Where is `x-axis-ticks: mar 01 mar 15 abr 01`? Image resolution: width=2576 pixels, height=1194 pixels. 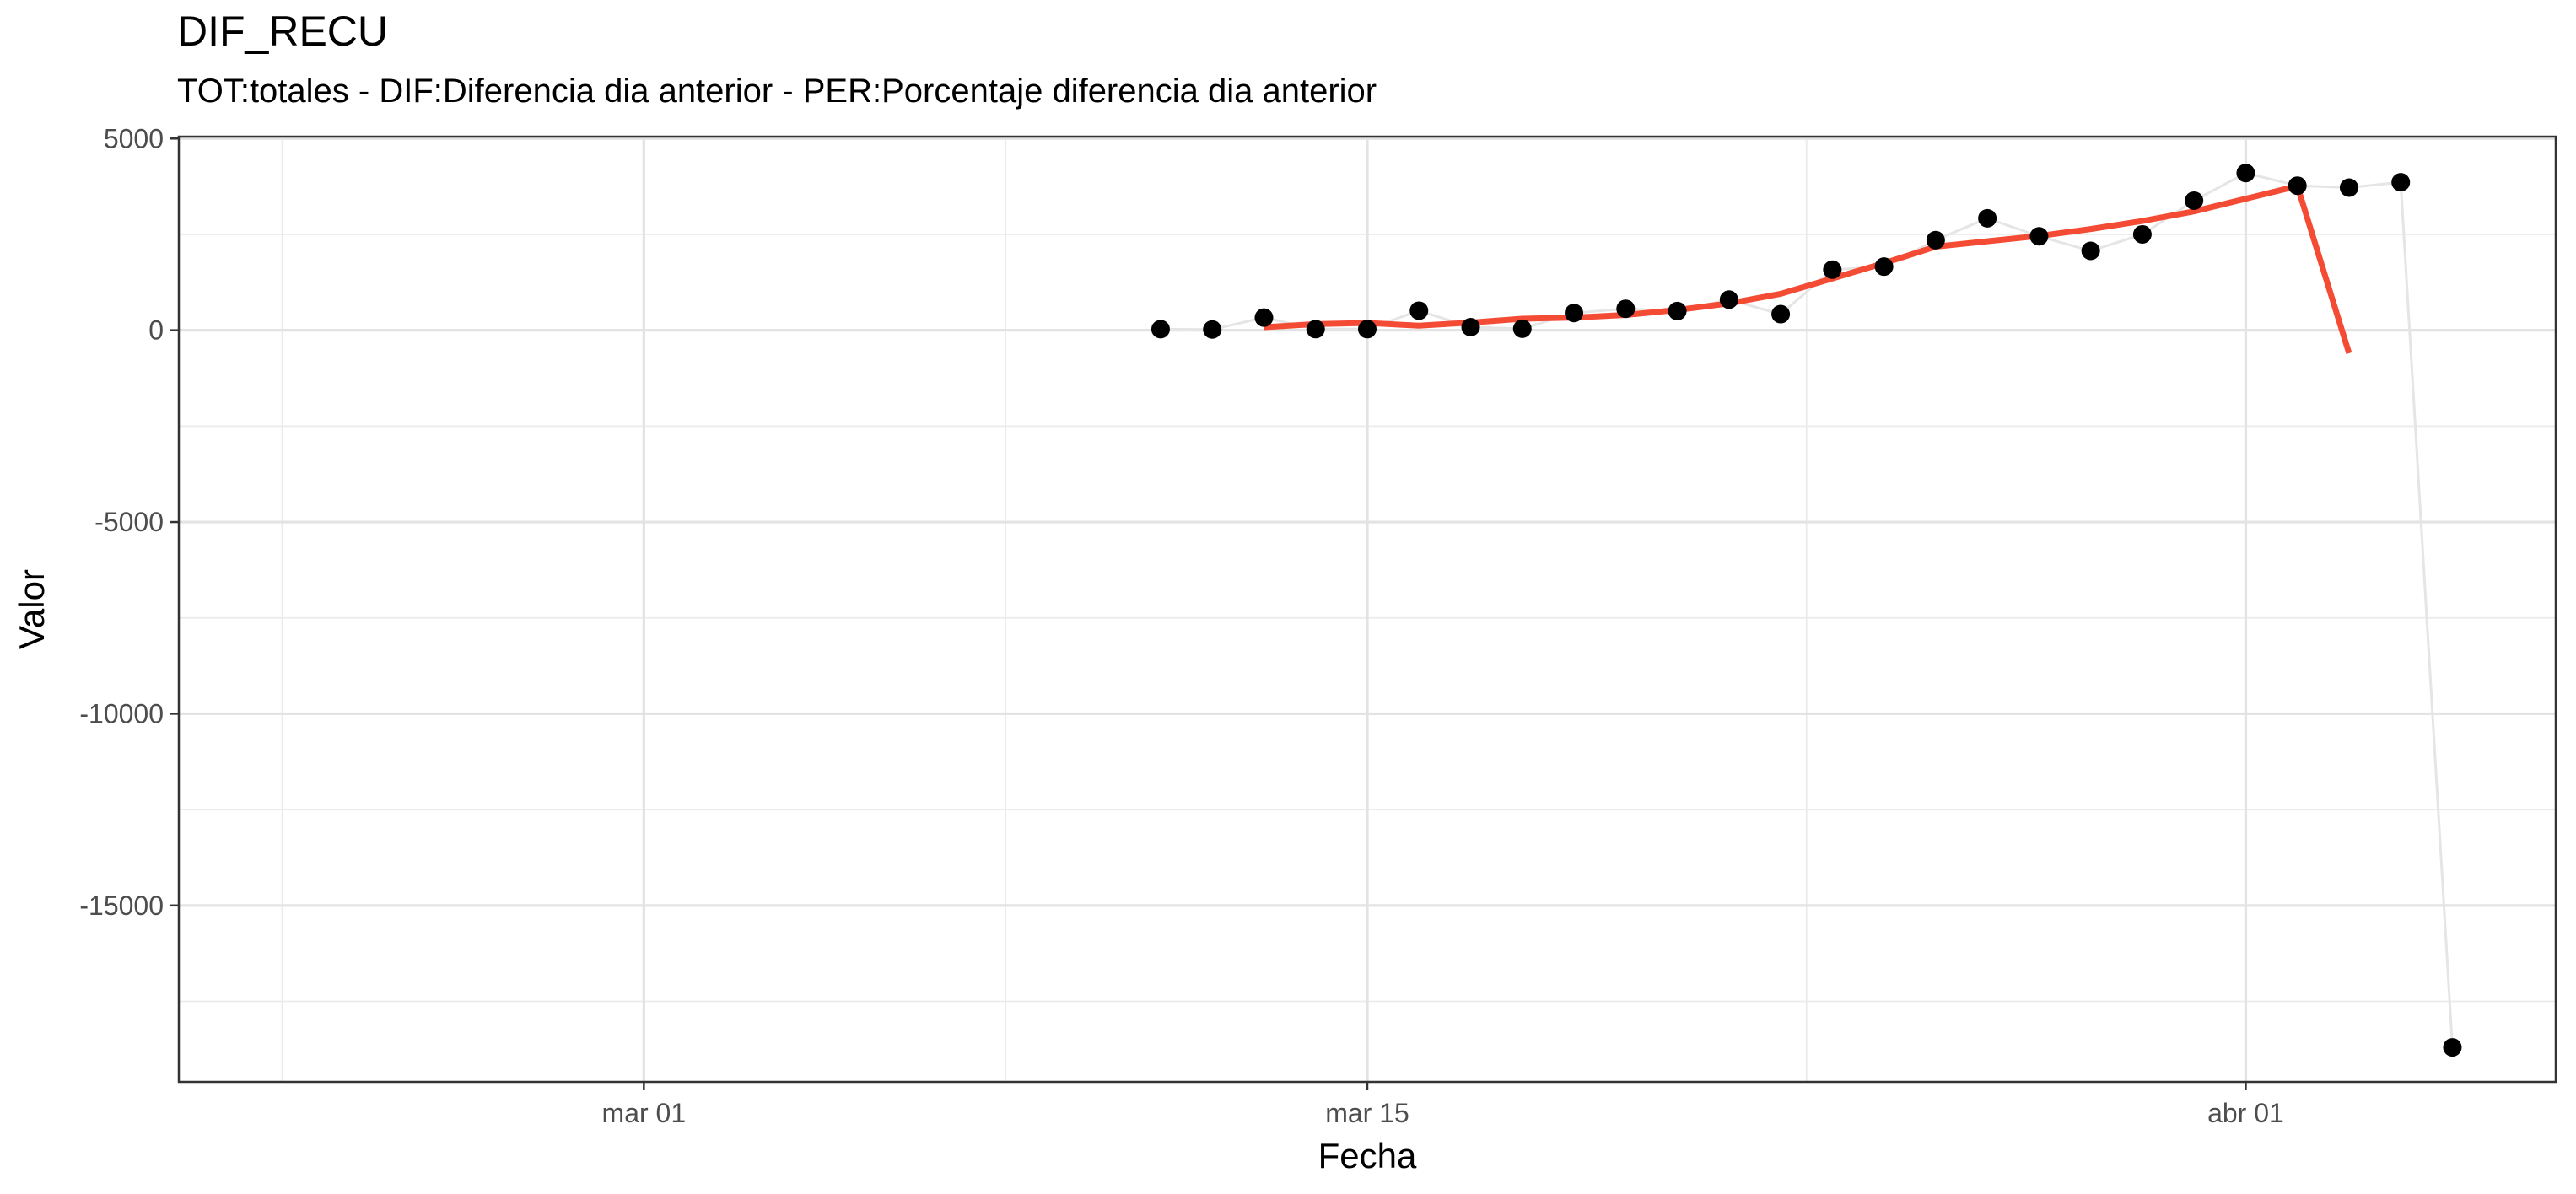 x-axis-ticks: mar 01 mar 15 abr 01 is located at coordinates (1443, 1105).